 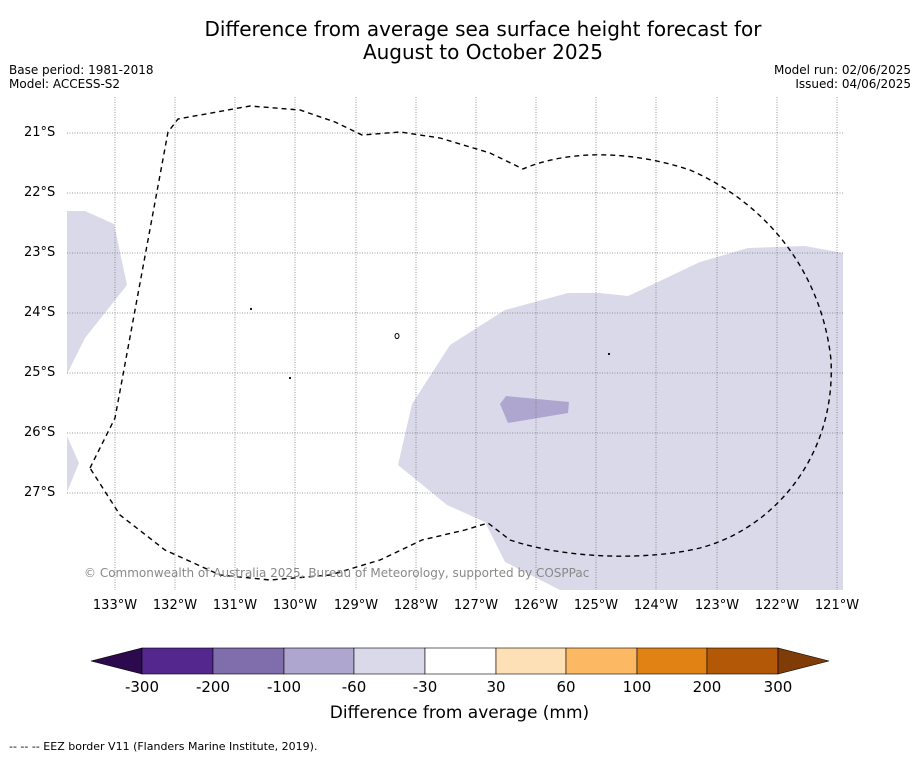 I want to click on anomaly-region-west, so click(x=97, y=292).